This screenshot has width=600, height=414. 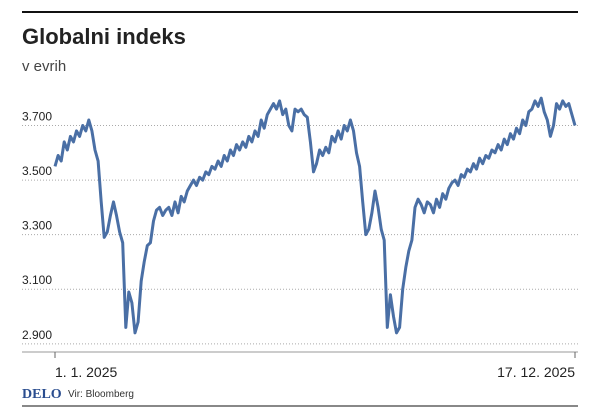 I want to click on x-tick-label: 1. 1. 2025, so click(x=86, y=372).